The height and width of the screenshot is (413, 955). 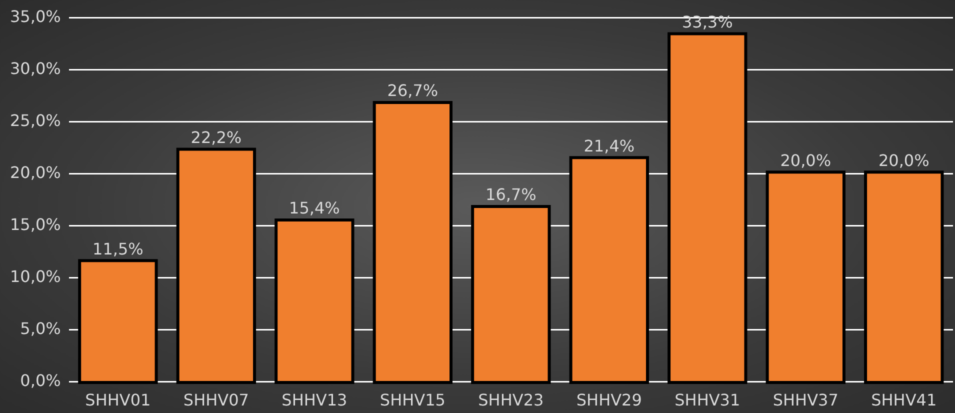 I want to click on x-tick-label: SHHV13, so click(x=315, y=400).